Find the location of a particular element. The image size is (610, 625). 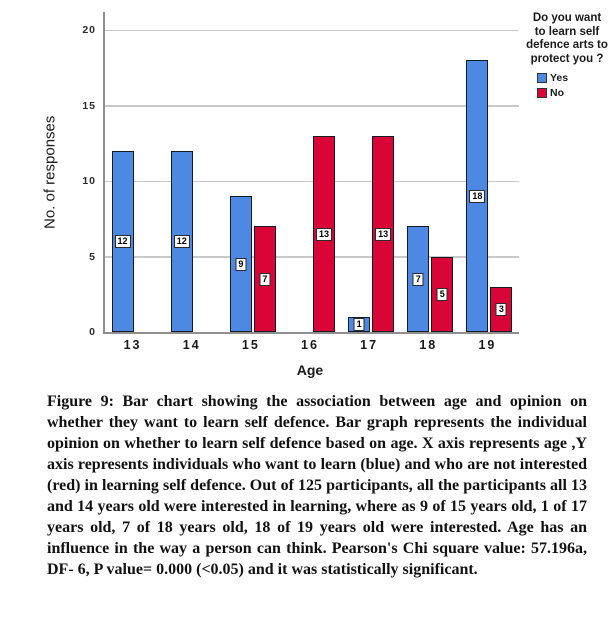

bar-value-label: 1 is located at coordinates (359, 325).